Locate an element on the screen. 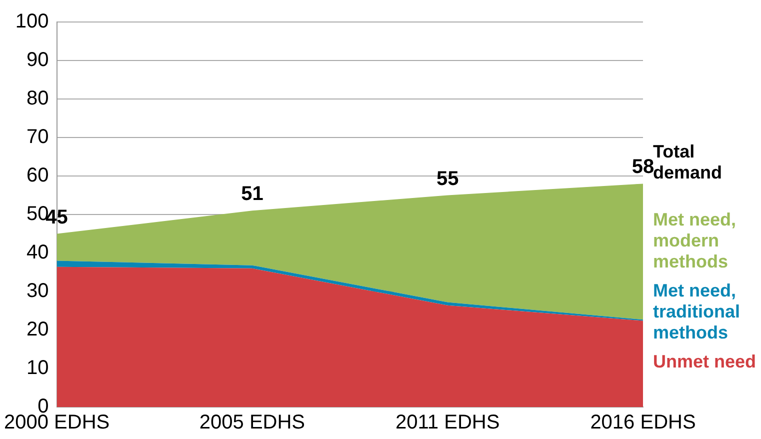  y-tick-label: 10 is located at coordinates (37, 368).